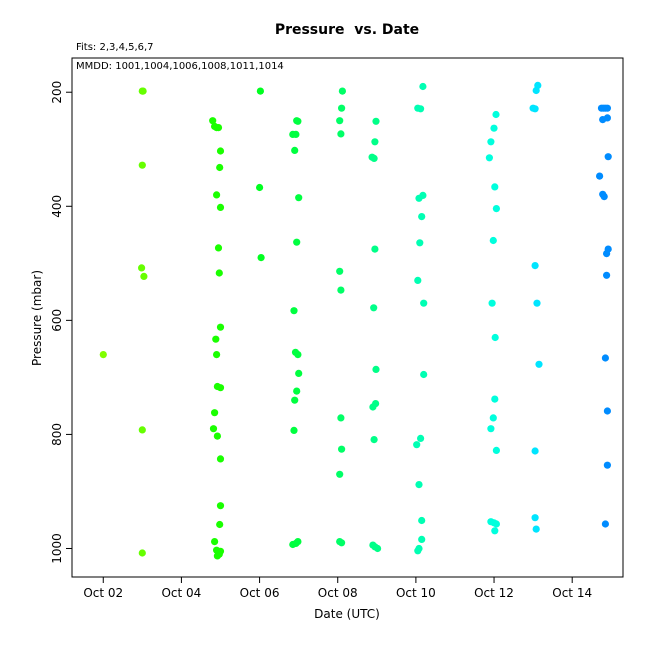 Image resolution: width=650 pixels, height=650 pixels. What do you see at coordinates (61, 322) in the screenshot?
I see `y-axis: 200 400 600 800 1000` at bounding box center [61, 322].